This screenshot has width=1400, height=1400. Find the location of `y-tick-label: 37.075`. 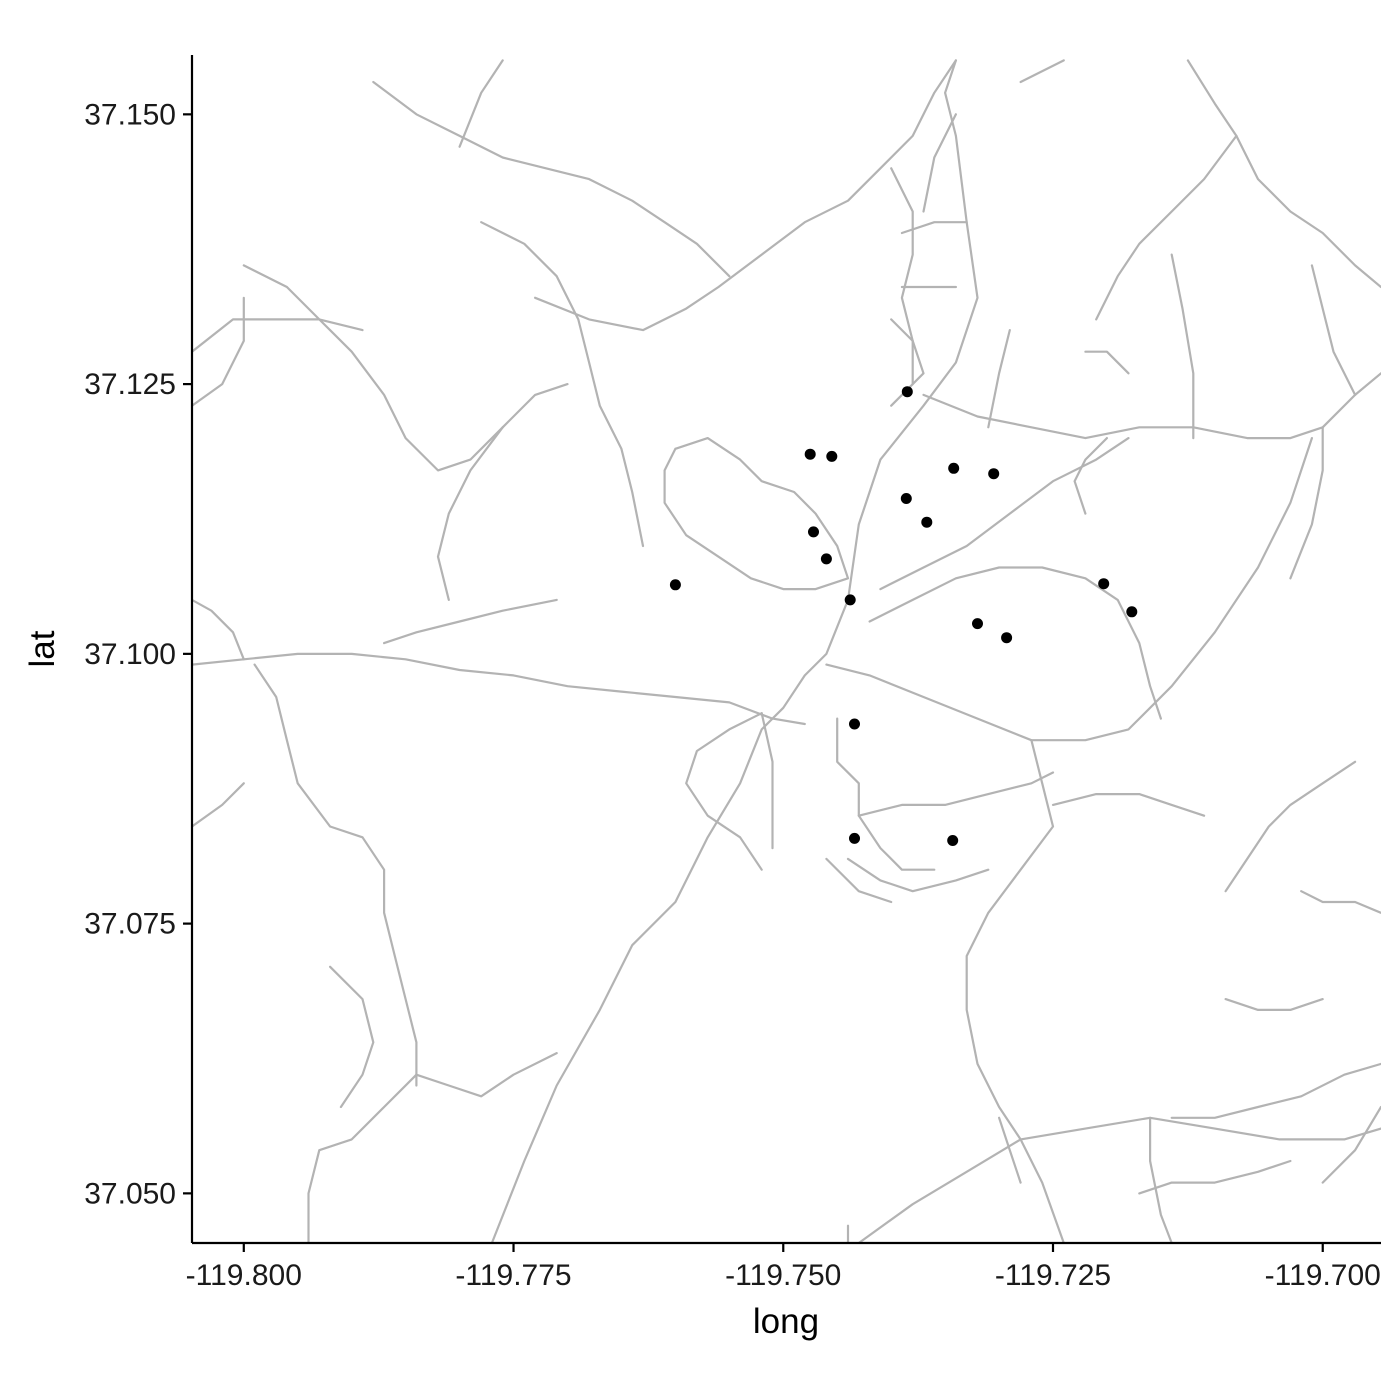

y-tick-label: 37.075 is located at coordinates (130, 924).